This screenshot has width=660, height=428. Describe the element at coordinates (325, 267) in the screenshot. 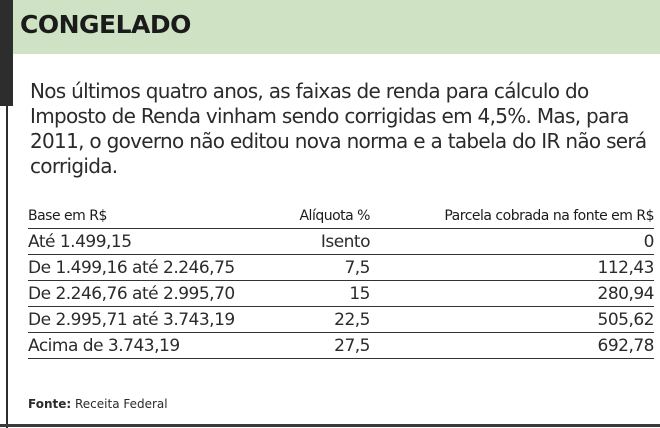

I see `cell-rate: 7,5` at that location.